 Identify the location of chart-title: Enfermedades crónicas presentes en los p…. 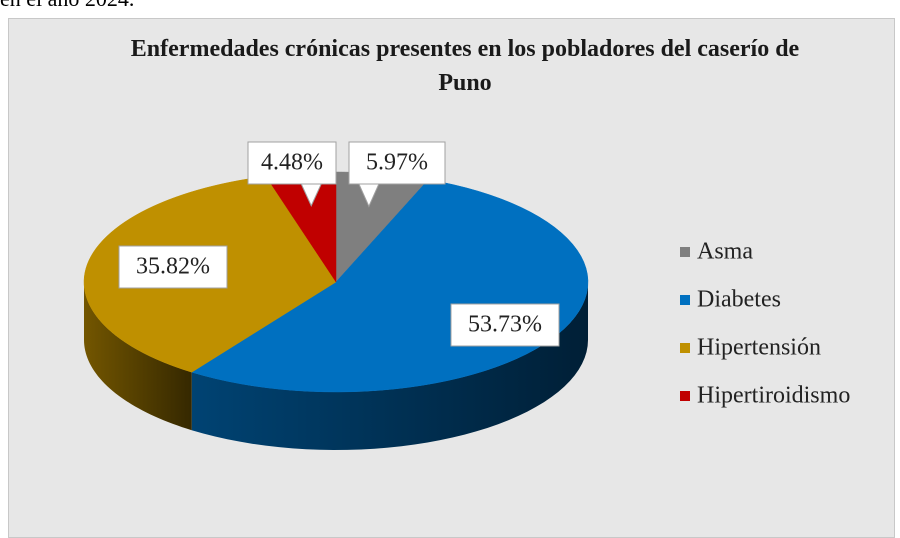
(465, 66).